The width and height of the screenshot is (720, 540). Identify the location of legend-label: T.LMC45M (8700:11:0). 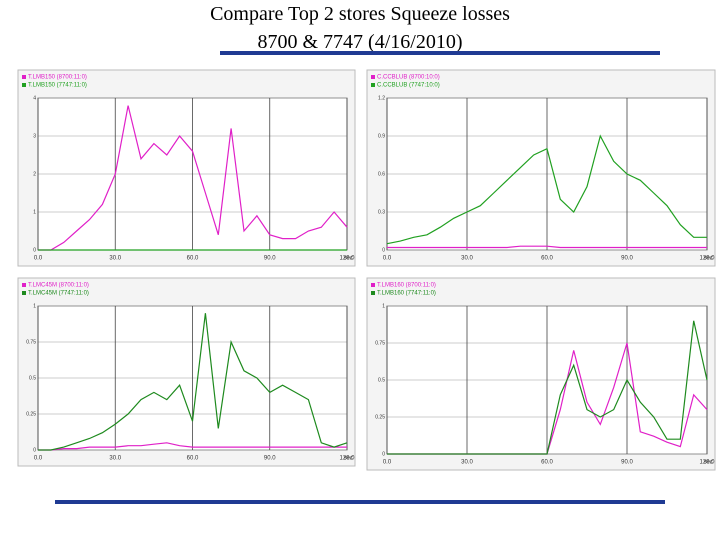
(58, 286).